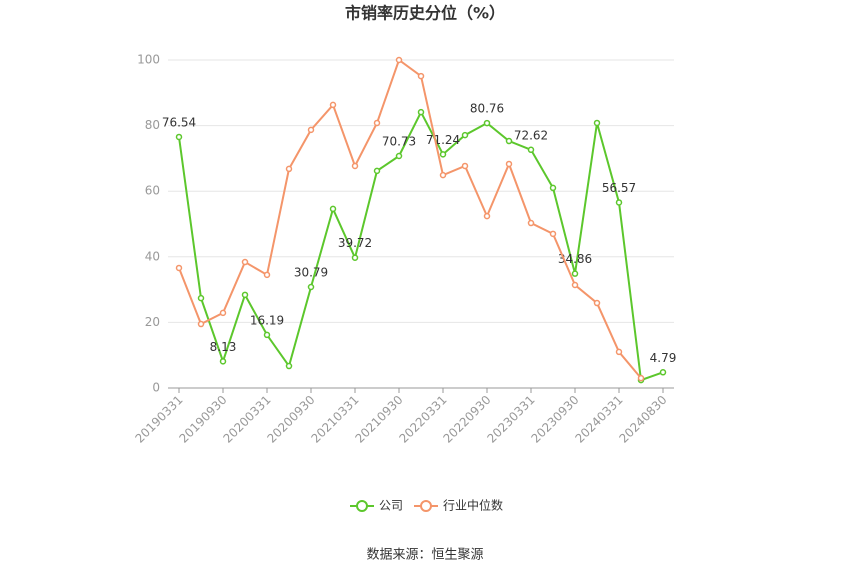  Describe the element at coordinates (487, 109) in the screenshot. I see `data-label: 80.76` at that location.